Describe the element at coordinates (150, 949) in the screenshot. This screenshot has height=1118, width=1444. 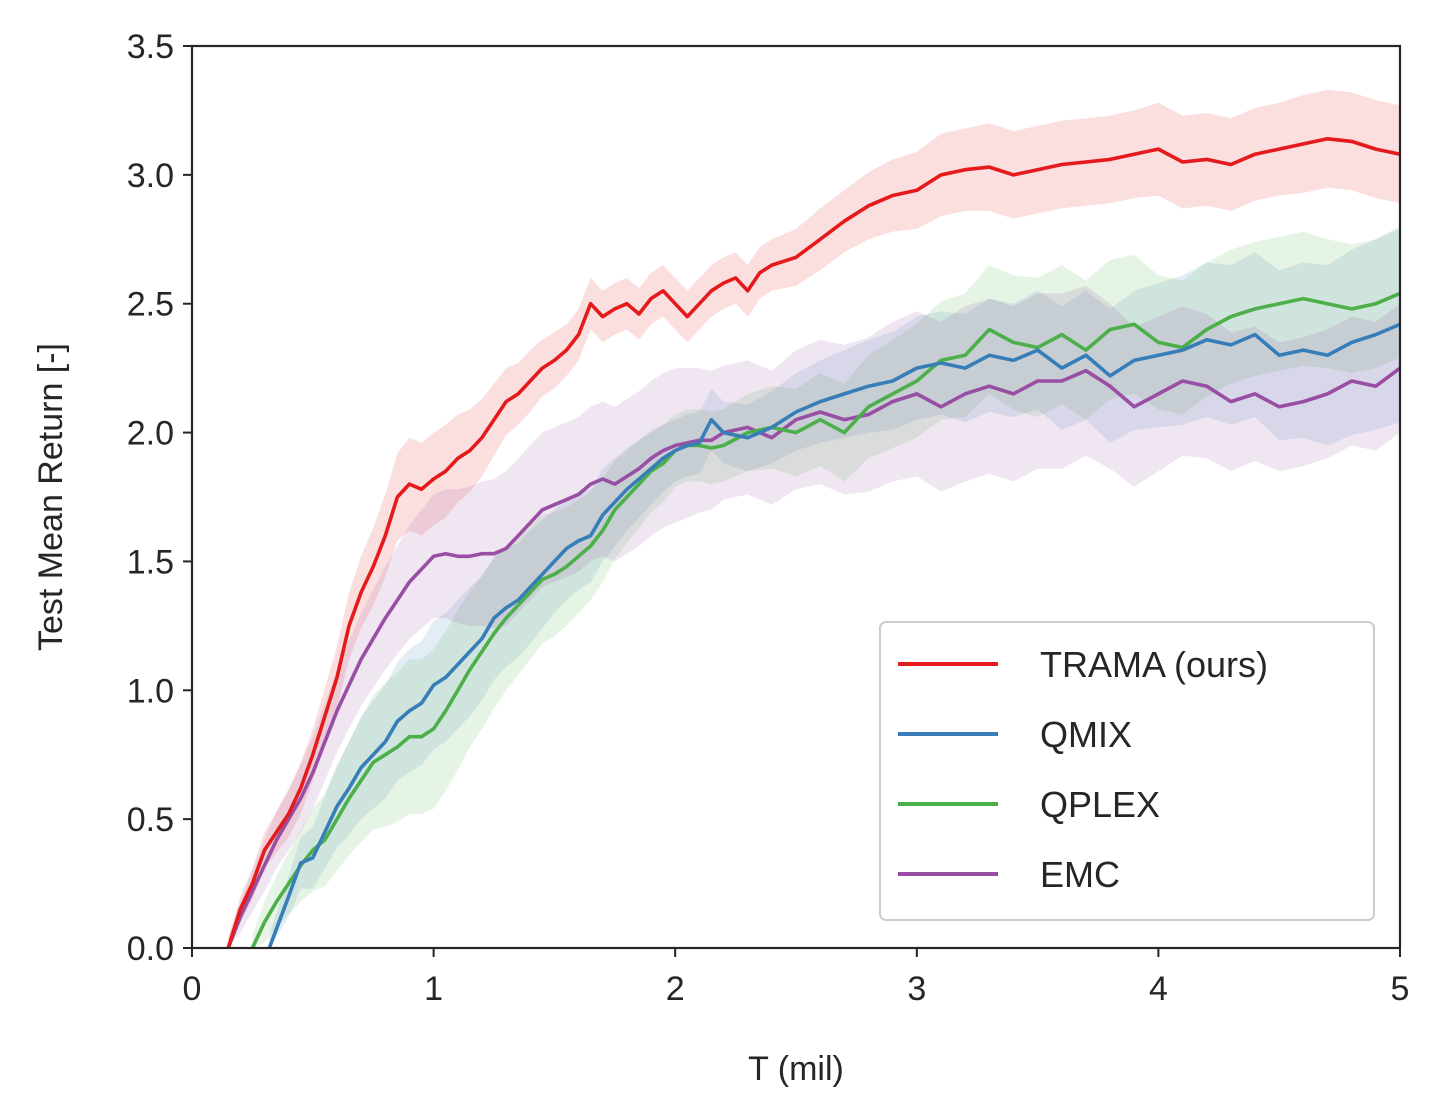
I see `y-tick-label: 0.0` at that location.